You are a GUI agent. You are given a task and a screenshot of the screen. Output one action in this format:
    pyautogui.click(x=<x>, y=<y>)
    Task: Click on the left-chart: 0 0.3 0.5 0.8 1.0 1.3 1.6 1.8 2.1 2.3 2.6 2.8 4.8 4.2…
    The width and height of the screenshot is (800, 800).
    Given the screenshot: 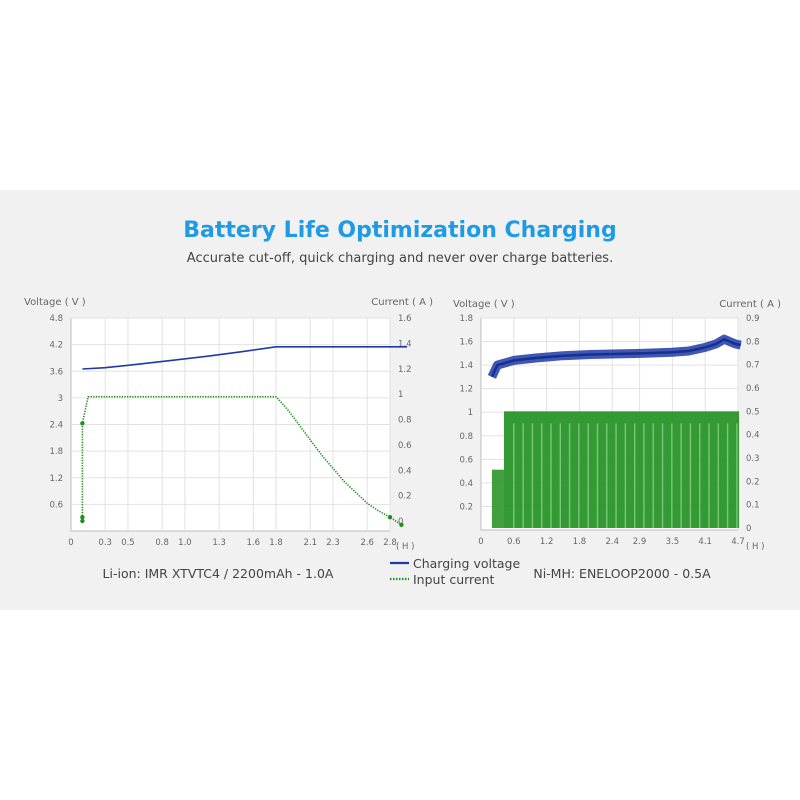 What is the action you would take?
    pyautogui.click(x=230, y=431)
    